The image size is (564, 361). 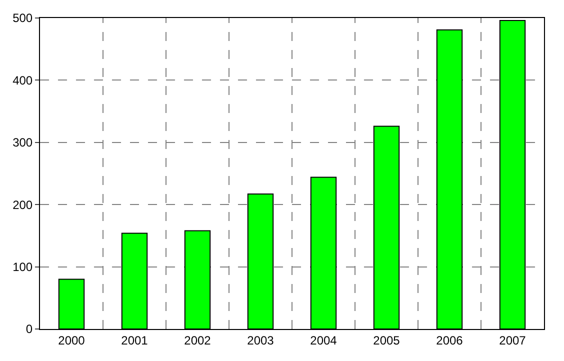 I want to click on y-tick-label: 100, so click(x=22, y=267).